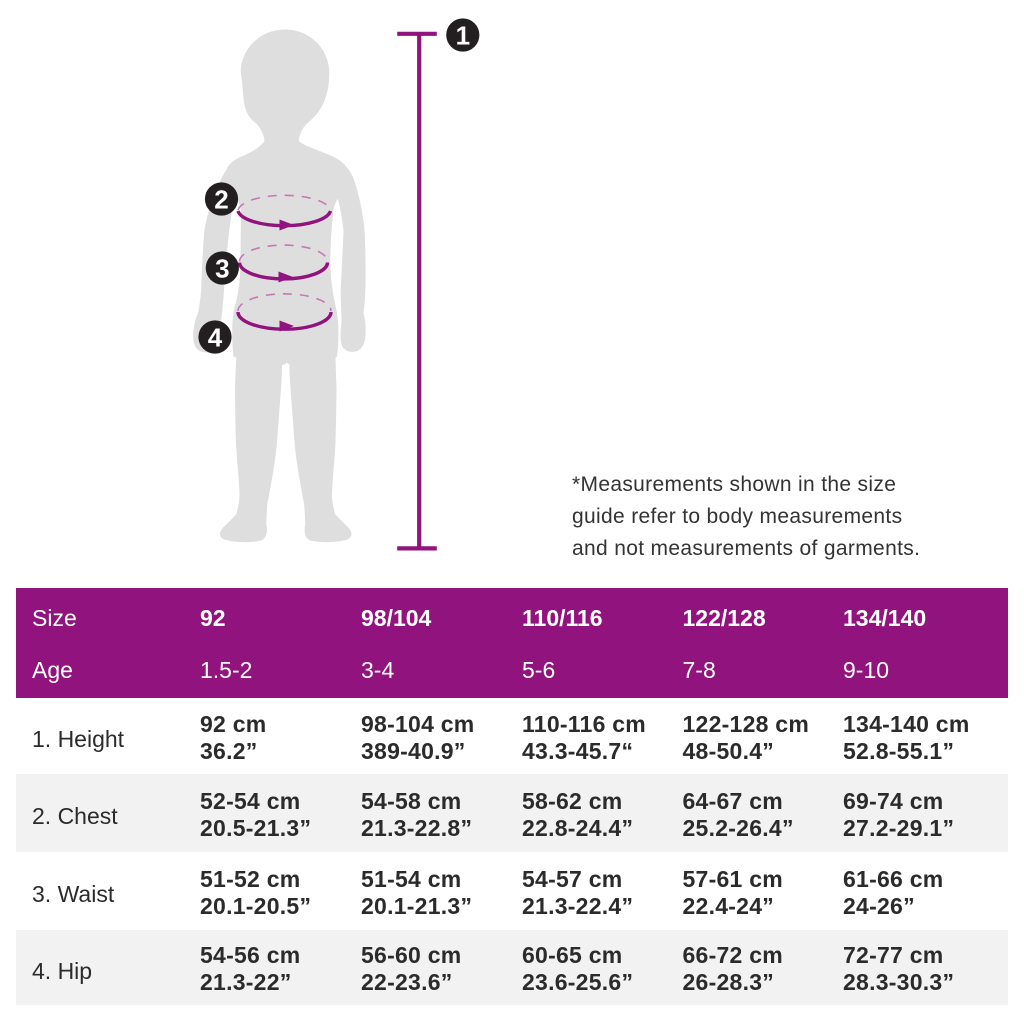 The width and height of the screenshot is (1024, 1024). I want to click on svg-text: 2, so click(221, 199).